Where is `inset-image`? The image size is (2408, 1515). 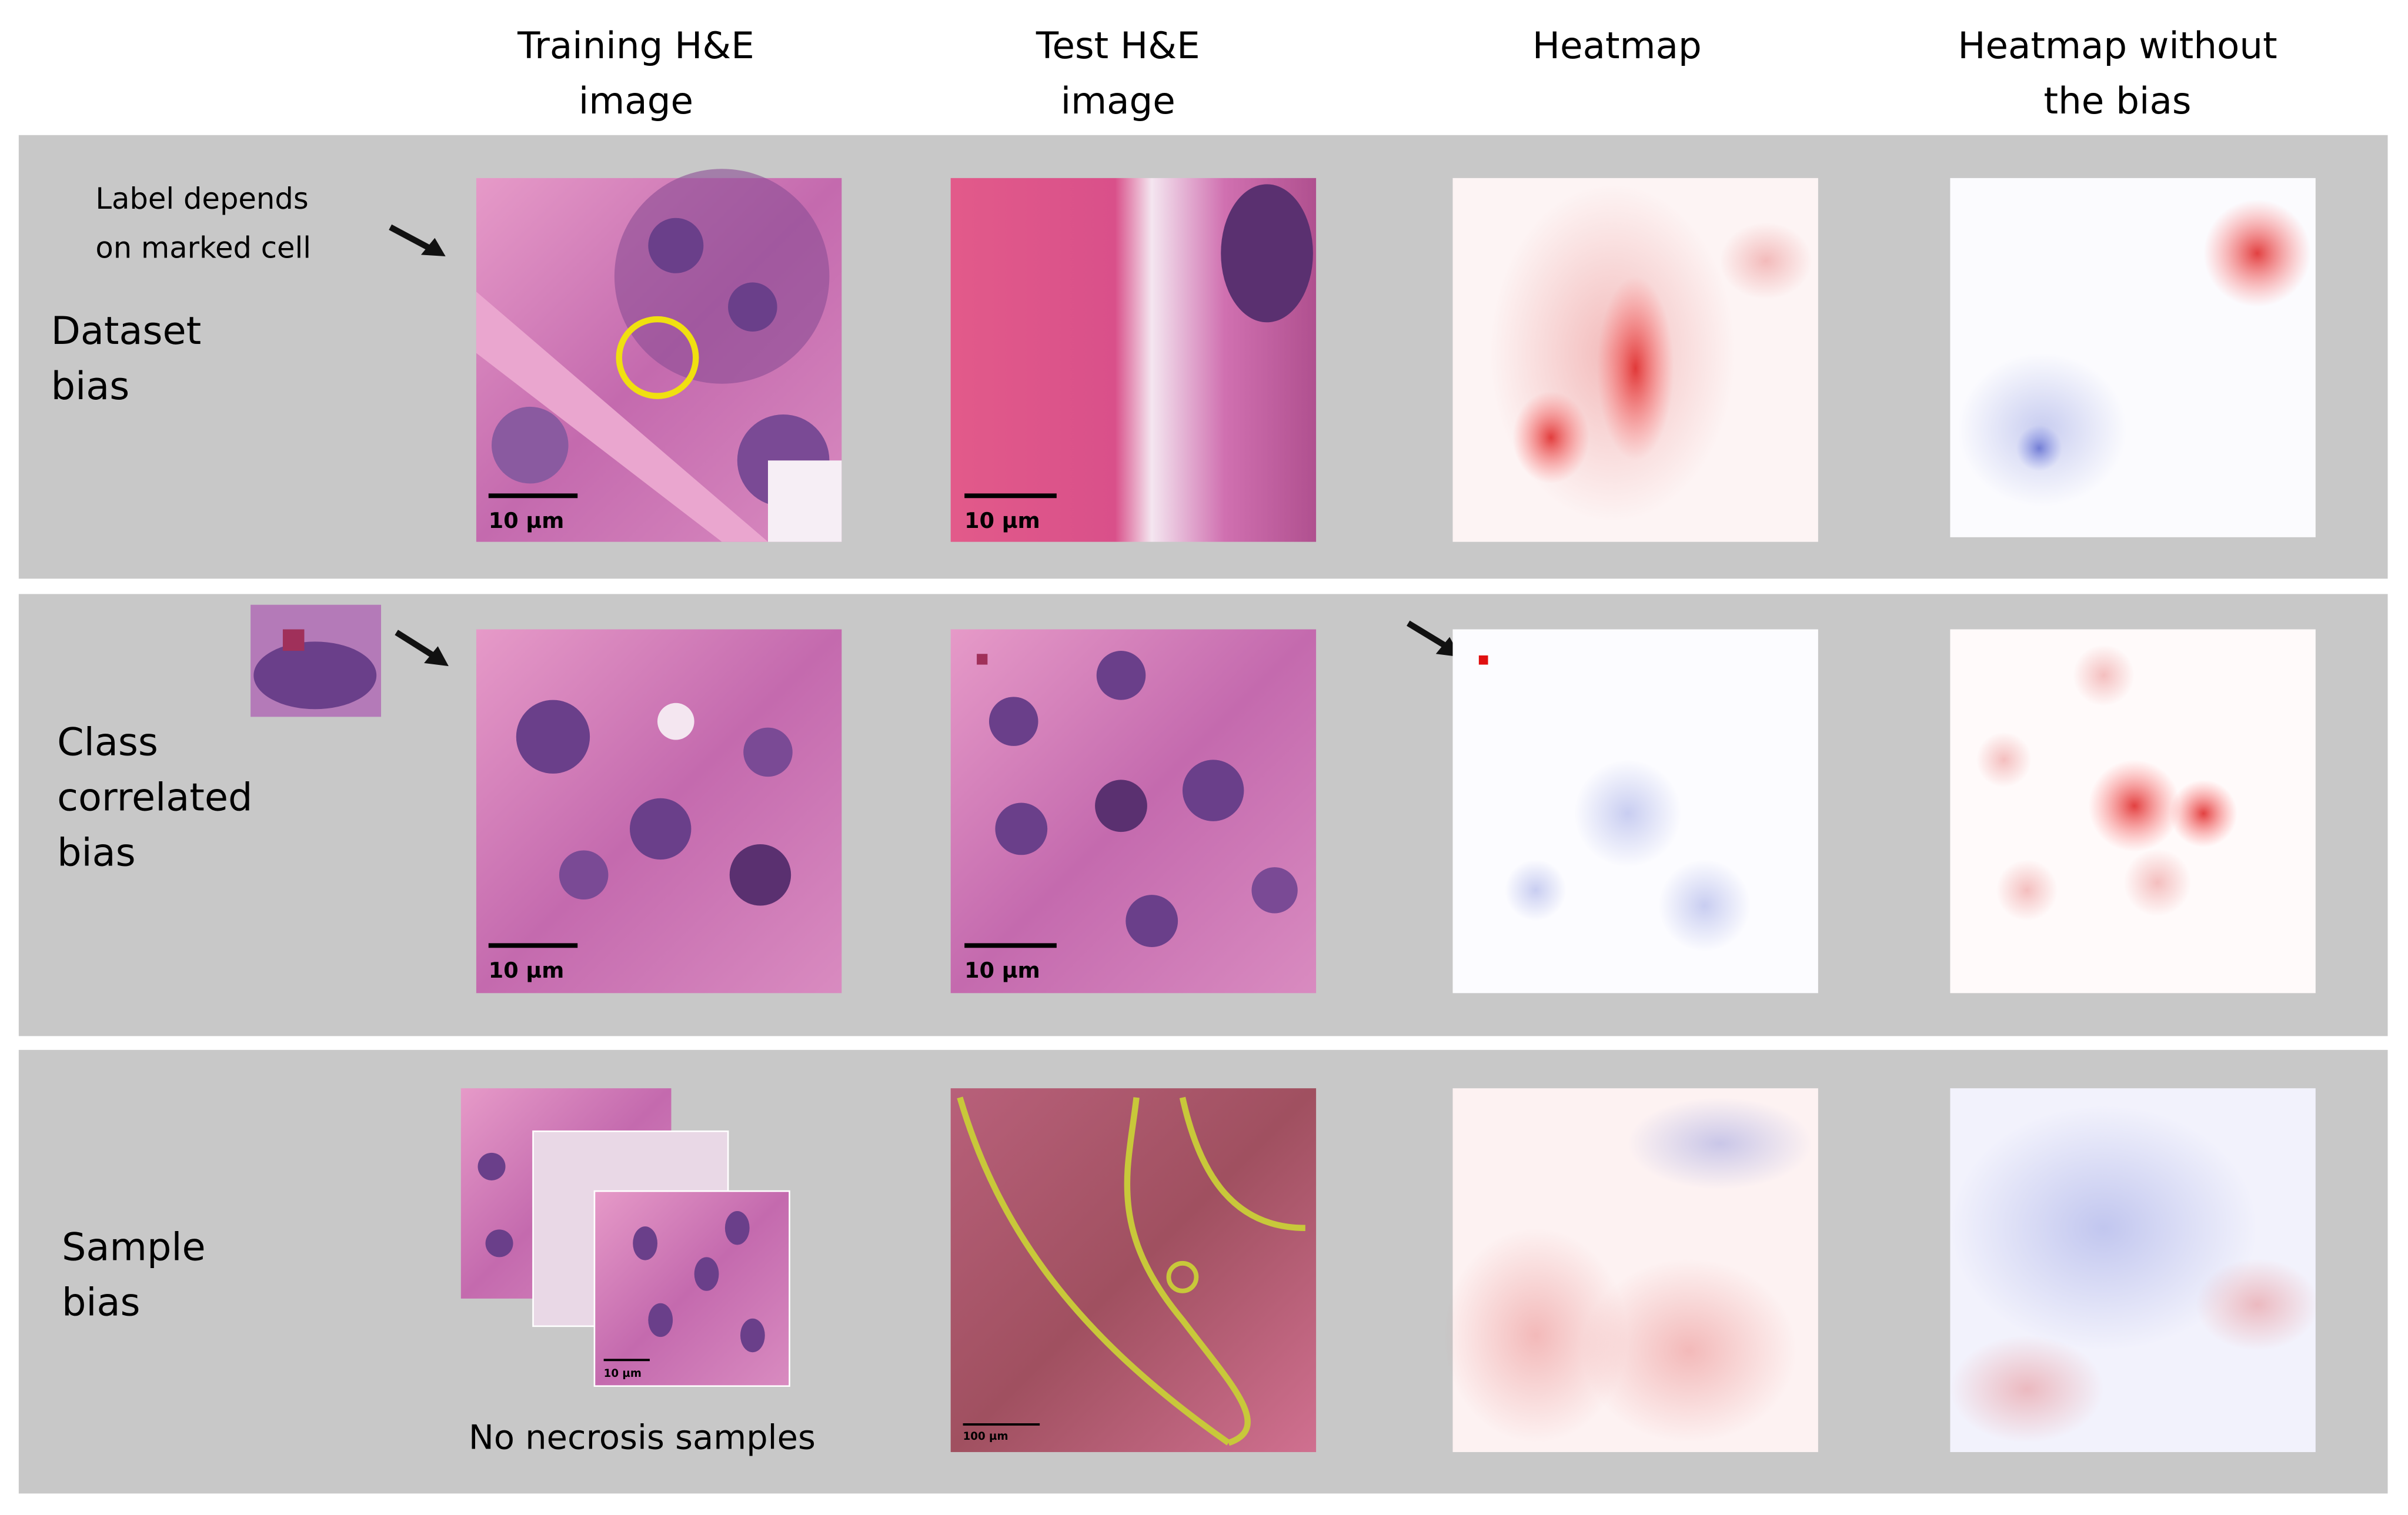 inset-image is located at coordinates (316, 660).